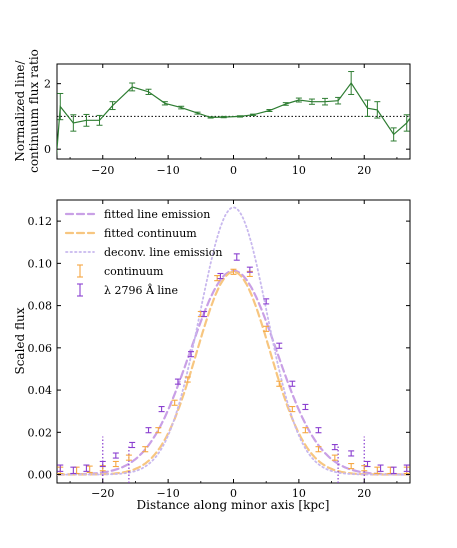  Describe the element at coordinates (20, 110) in the screenshot. I see `ratio-ylabel-line-1: Normalized line/` at that location.